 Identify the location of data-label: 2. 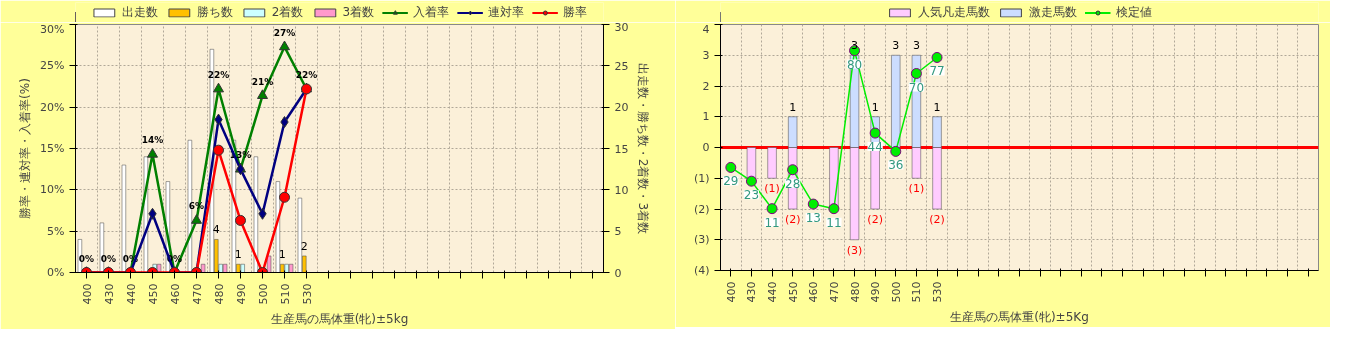
(304, 246).